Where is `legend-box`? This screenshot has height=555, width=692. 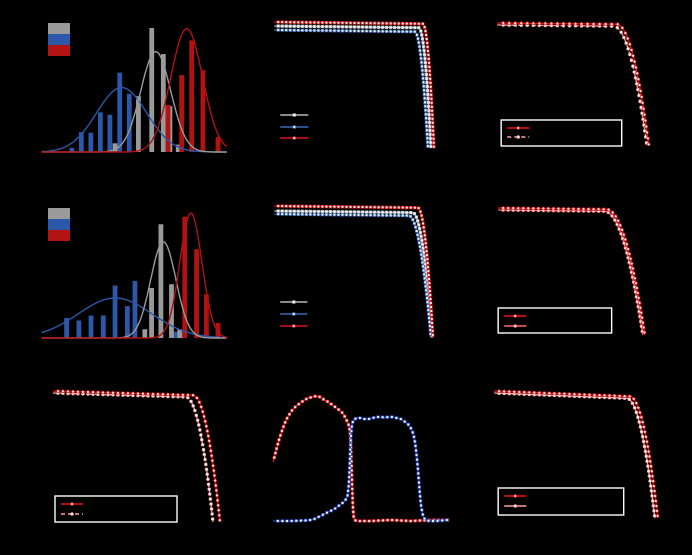
legend-box is located at coordinates (555, 320).